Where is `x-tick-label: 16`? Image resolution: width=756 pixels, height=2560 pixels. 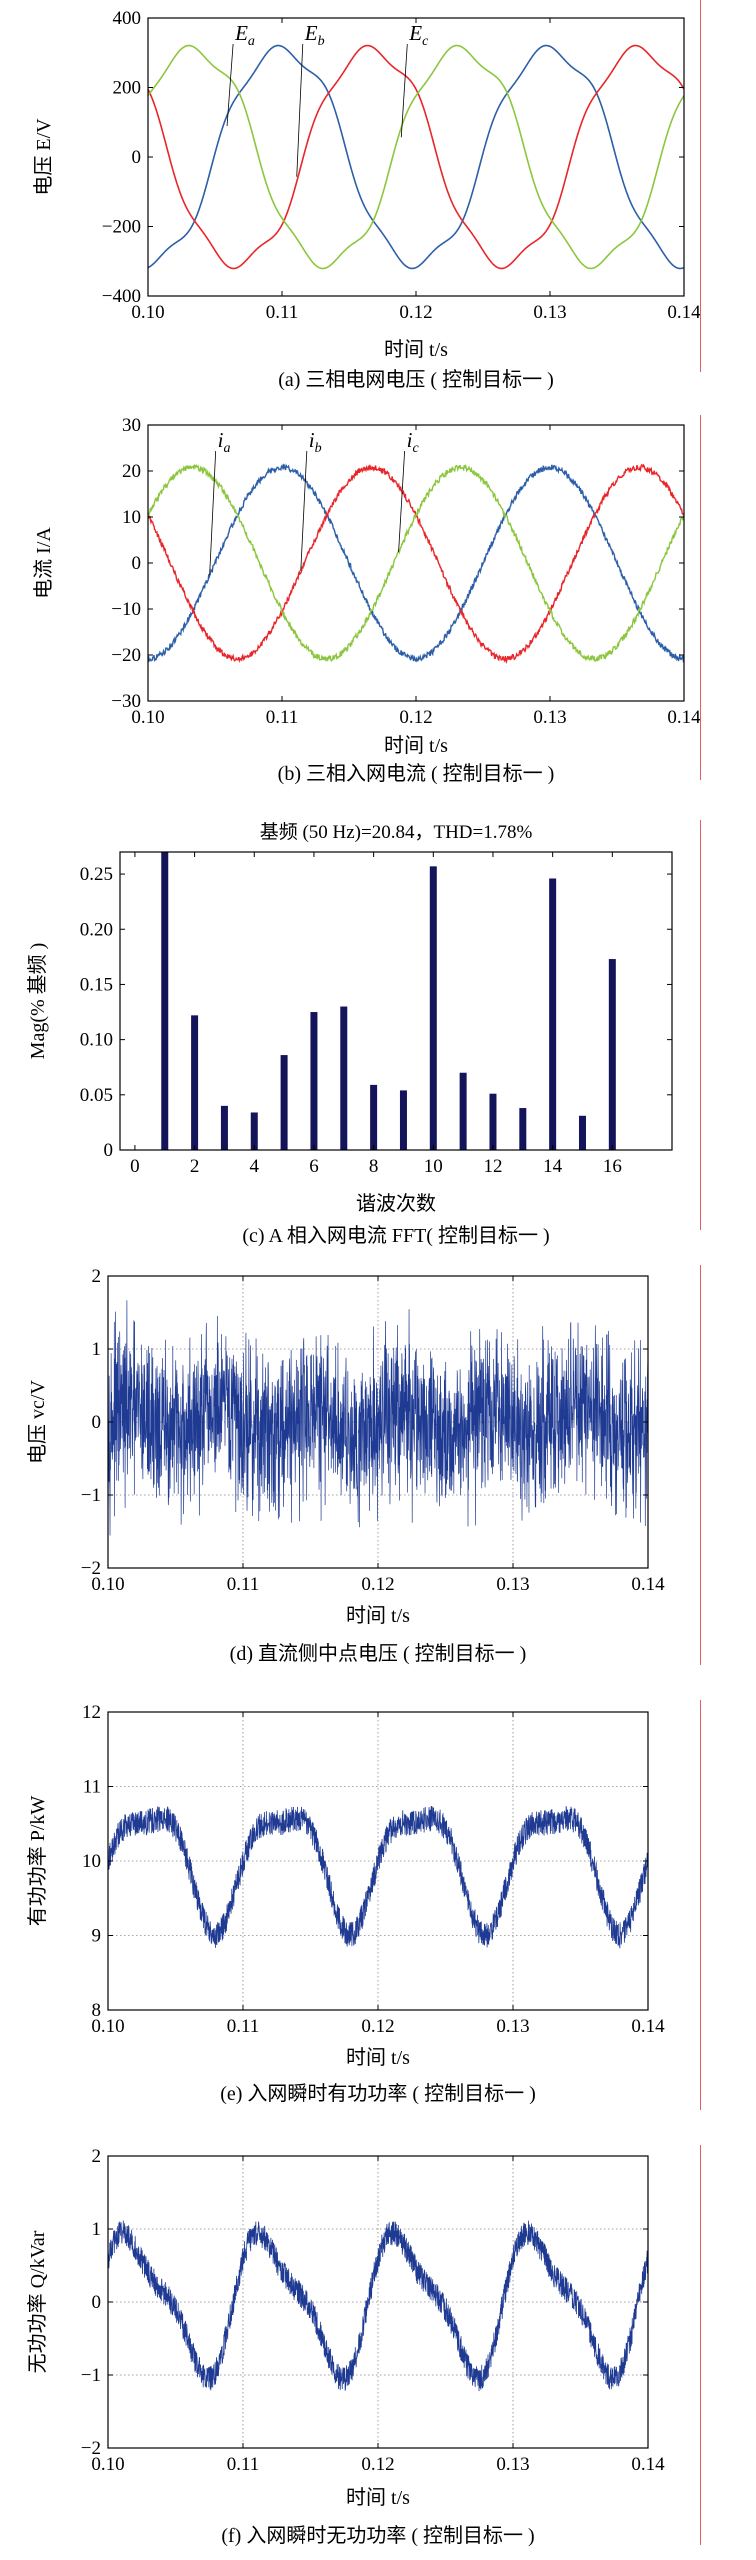
x-tick-label: 16 is located at coordinates (612, 1166).